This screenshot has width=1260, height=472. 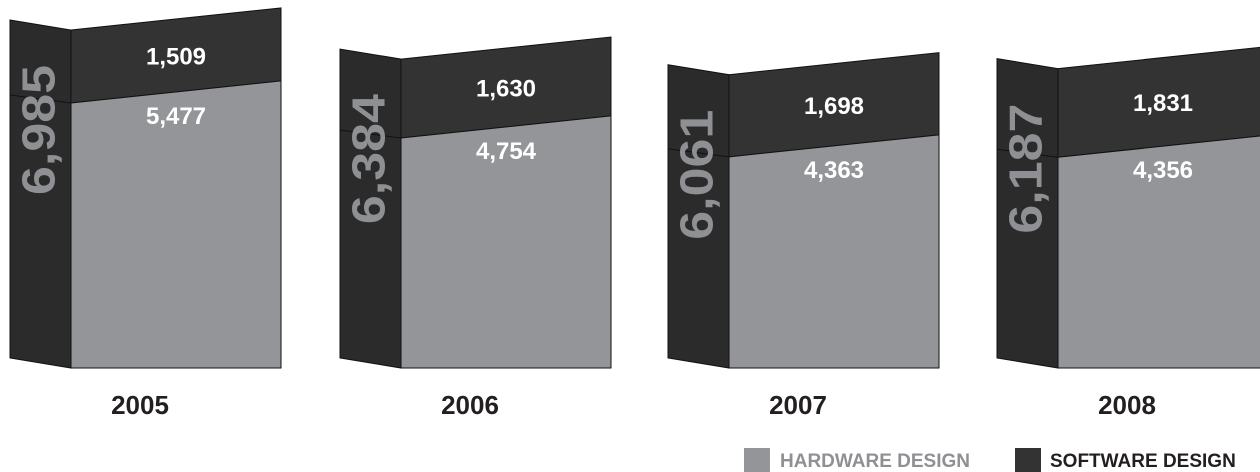 What do you see at coordinates (1026, 169) in the screenshot?
I see `label-total-2008: 6,187` at bounding box center [1026, 169].